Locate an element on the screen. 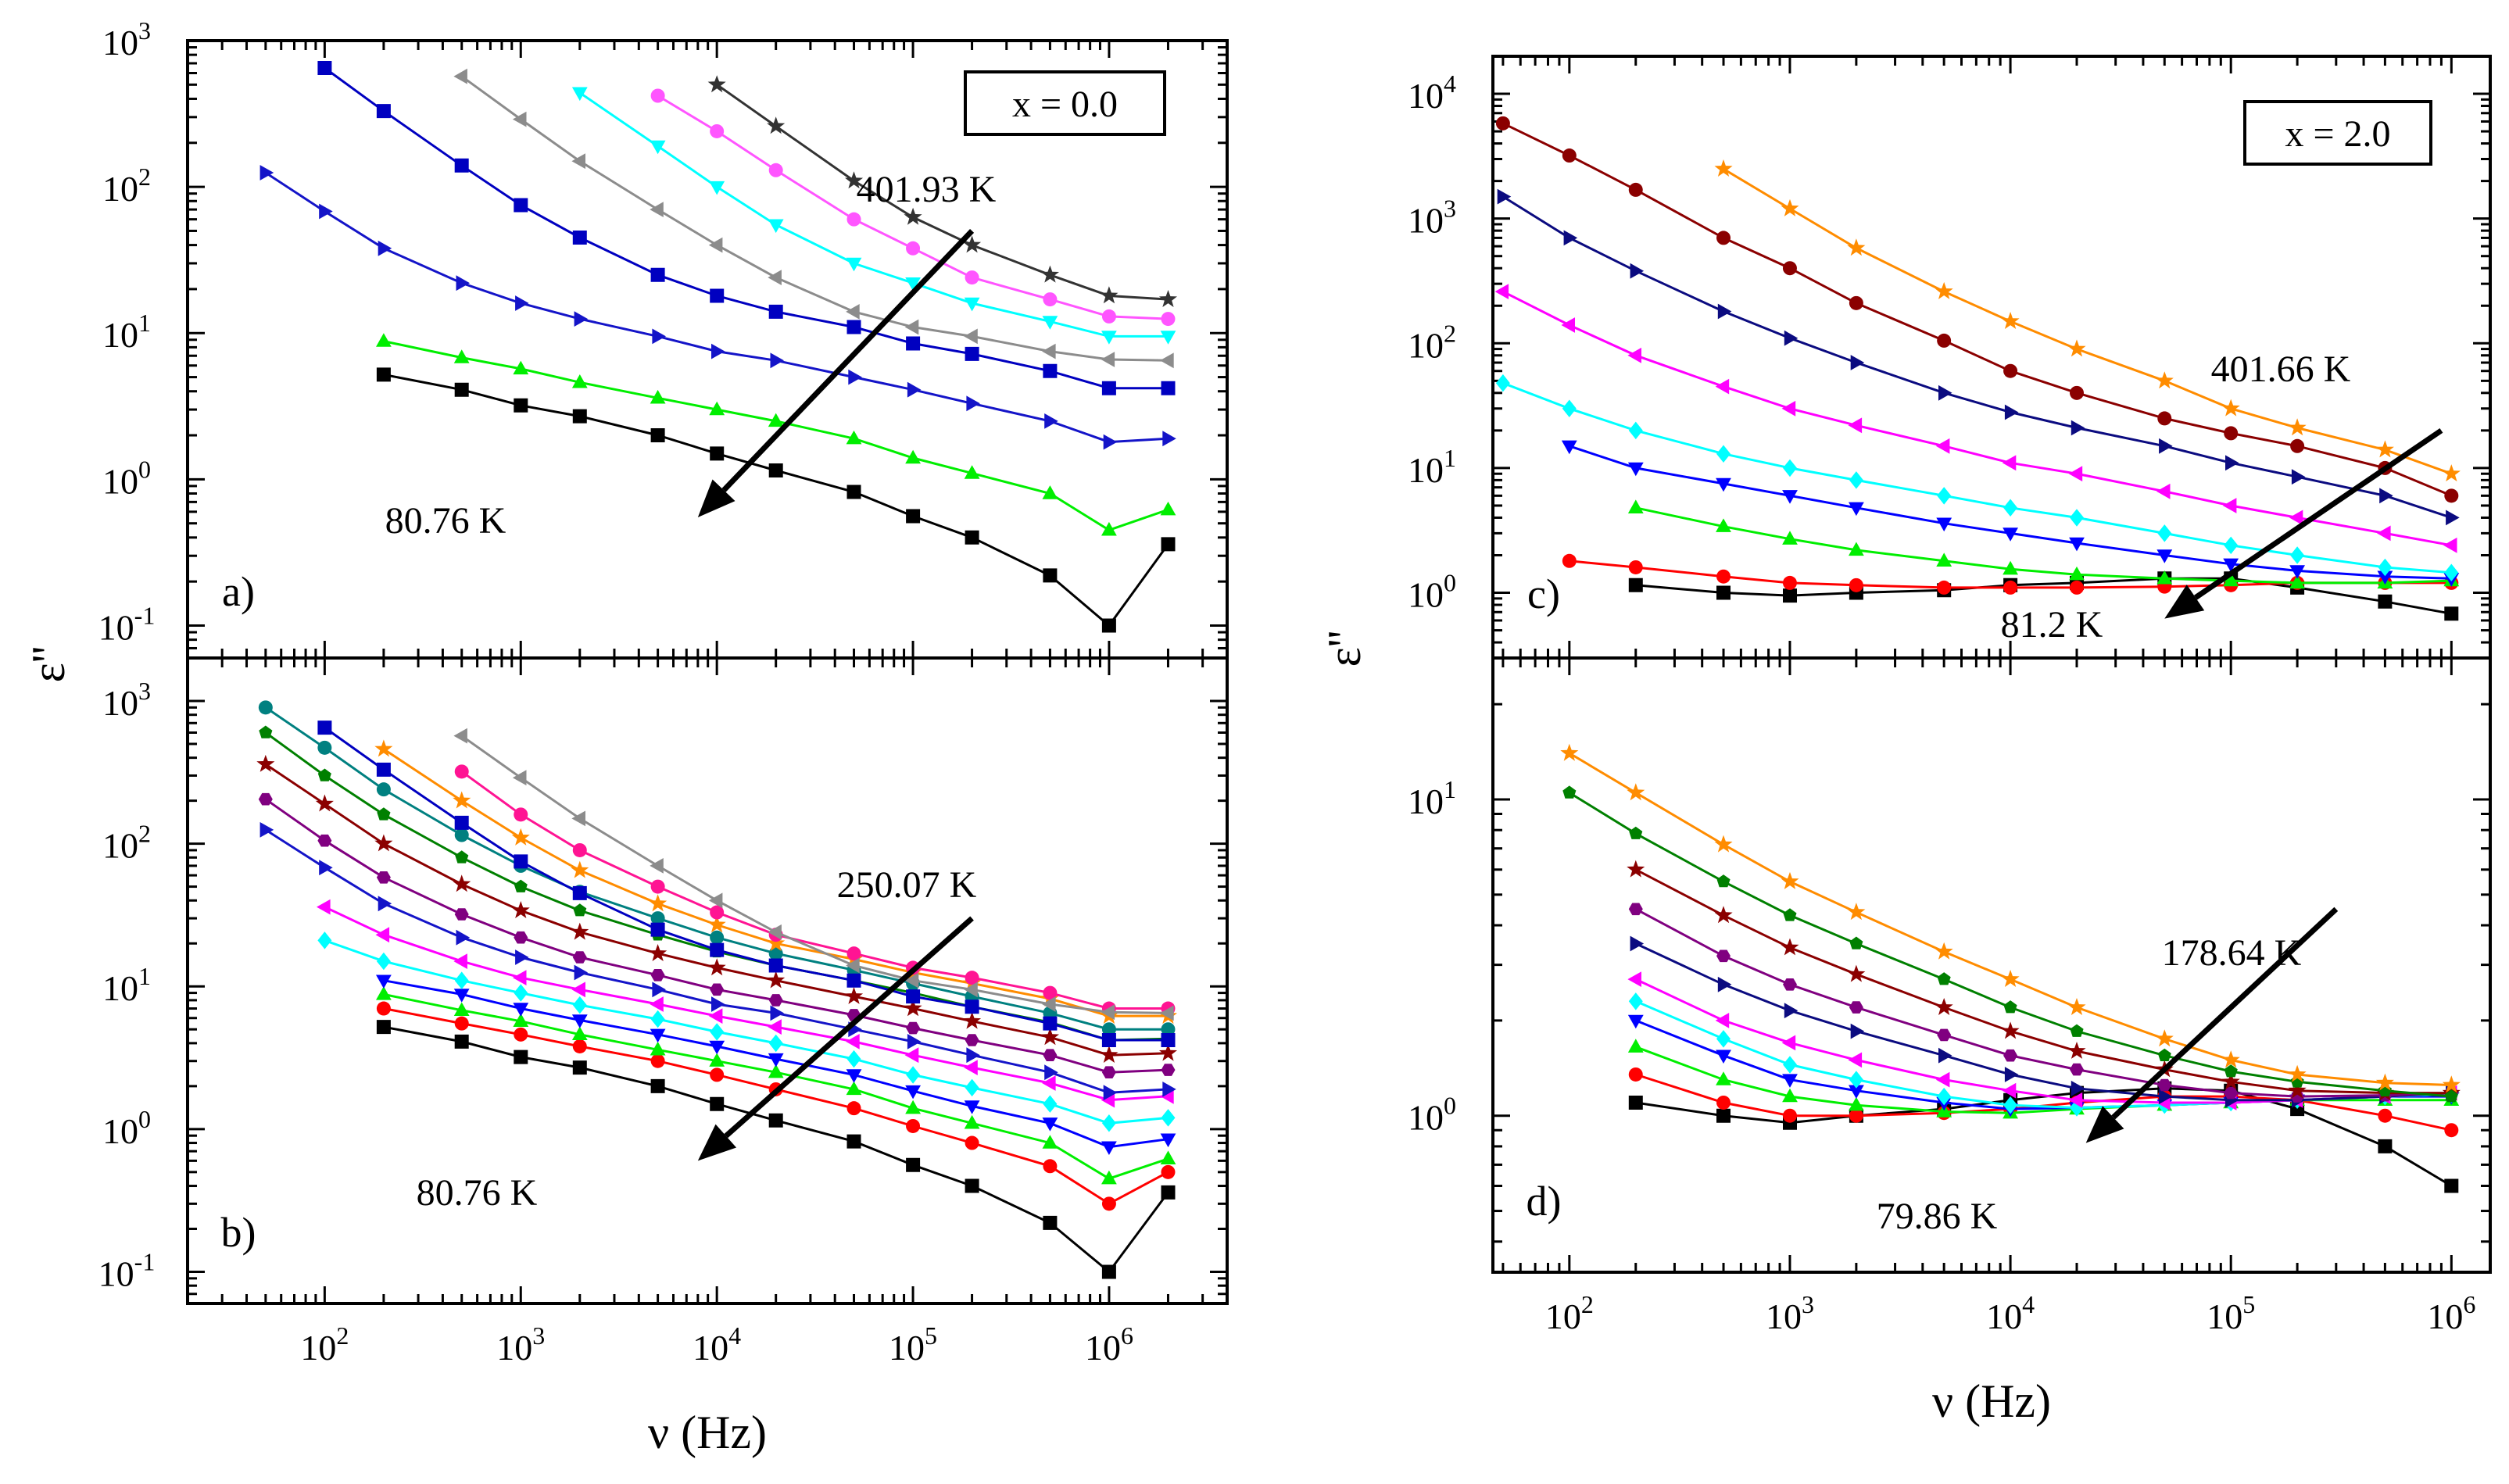 The height and width of the screenshot is (1484, 2509). x-tick-label: 10⁶ is located at coordinates (2451, 1313).